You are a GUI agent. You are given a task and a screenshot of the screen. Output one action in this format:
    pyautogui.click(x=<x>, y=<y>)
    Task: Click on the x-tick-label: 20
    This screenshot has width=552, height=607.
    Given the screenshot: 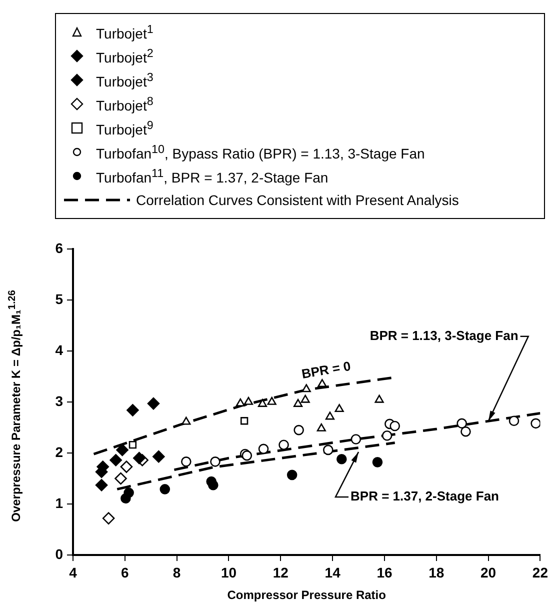 What is the action you would take?
    pyautogui.click(x=488, y=572)
    